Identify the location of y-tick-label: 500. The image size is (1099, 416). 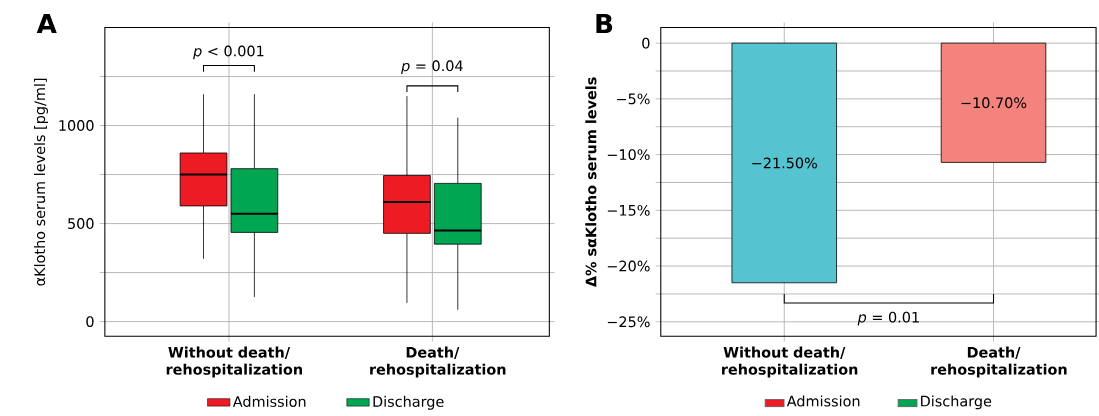
(81, 224).